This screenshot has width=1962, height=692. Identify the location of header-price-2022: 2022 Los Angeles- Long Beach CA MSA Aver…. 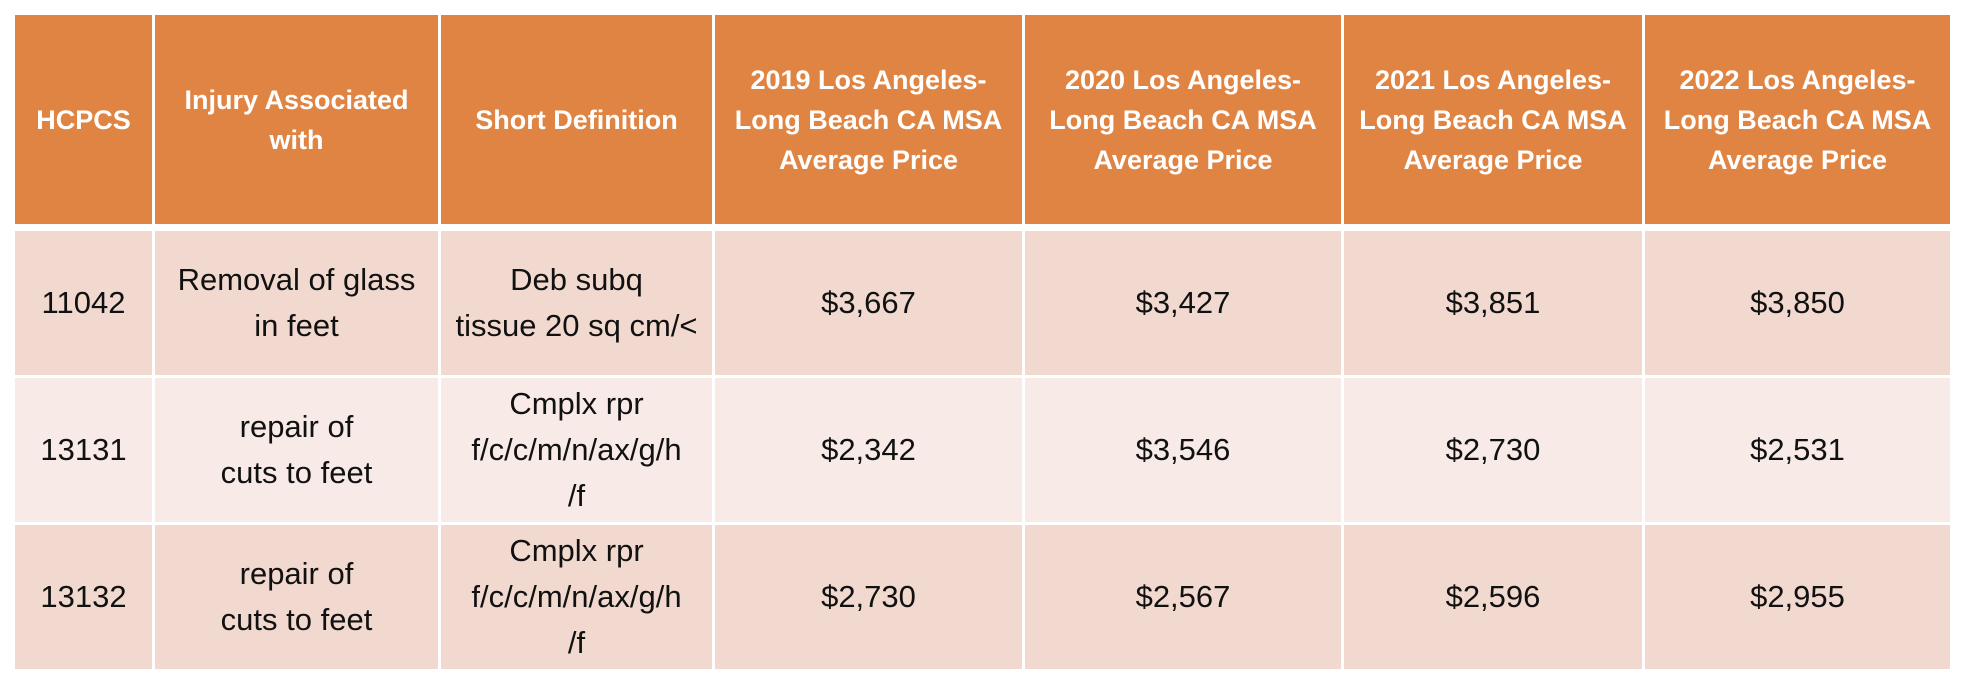
(1797, 120).